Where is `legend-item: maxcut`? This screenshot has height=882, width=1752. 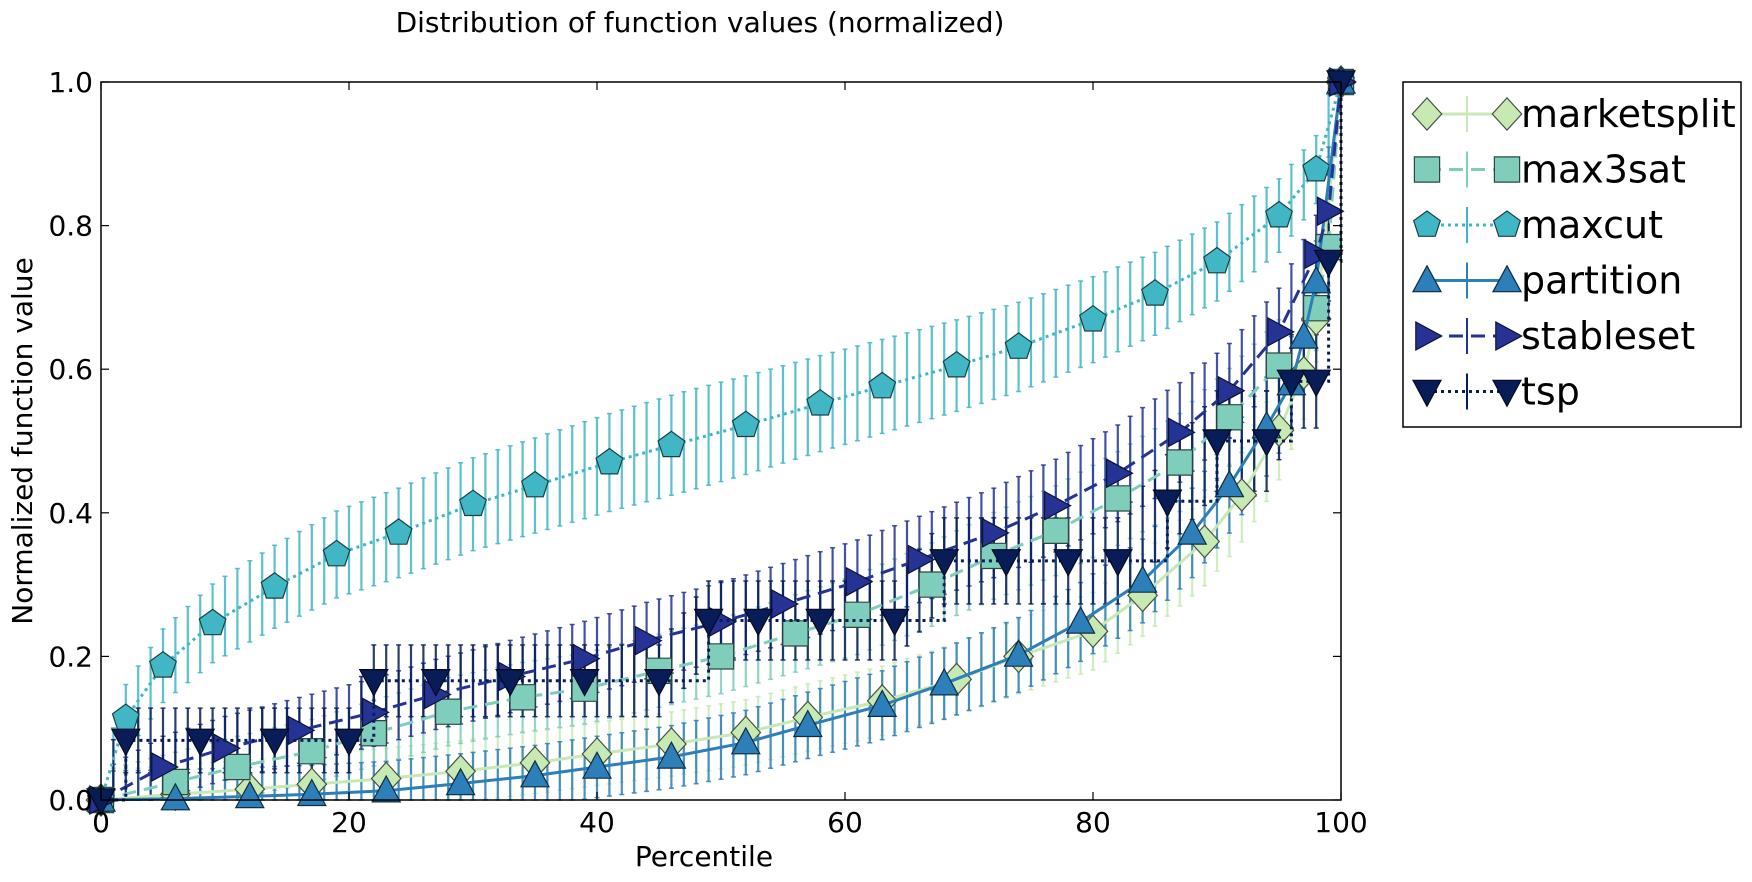
legend-item: maxcut is located at coordinates (1537, 225).